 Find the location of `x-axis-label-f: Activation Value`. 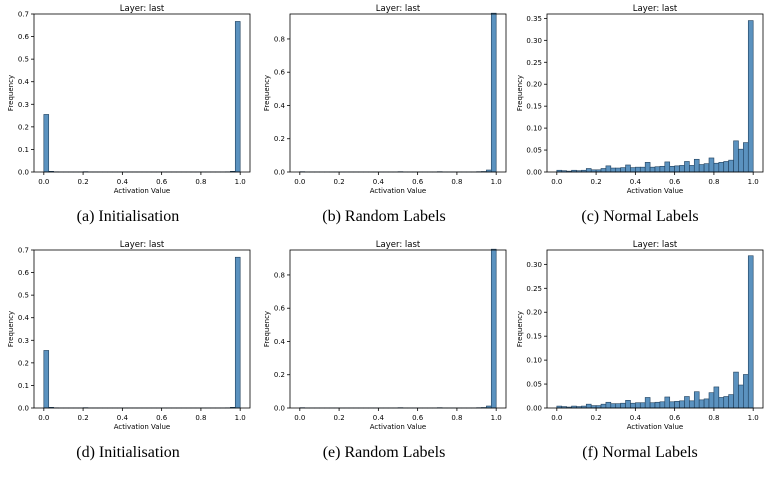

x-axis-label-f: Activation Value is located at coordinates (655, 427).